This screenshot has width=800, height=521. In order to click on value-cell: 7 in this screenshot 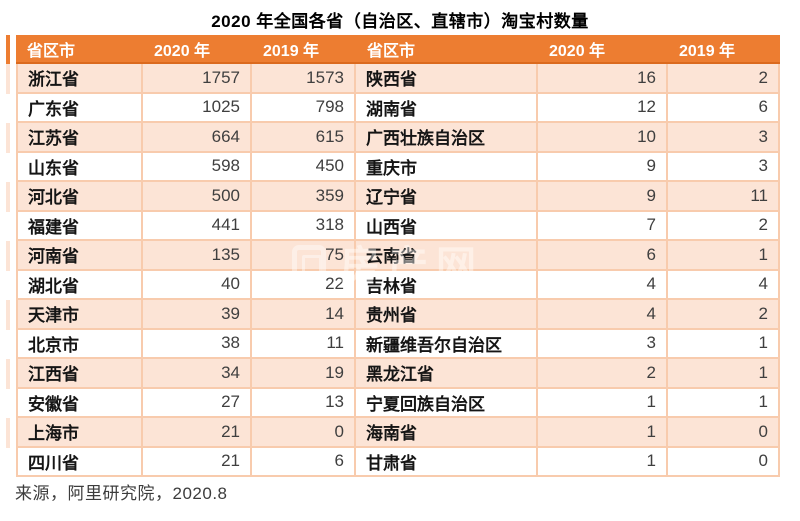, I will do `click(603, 226)`.